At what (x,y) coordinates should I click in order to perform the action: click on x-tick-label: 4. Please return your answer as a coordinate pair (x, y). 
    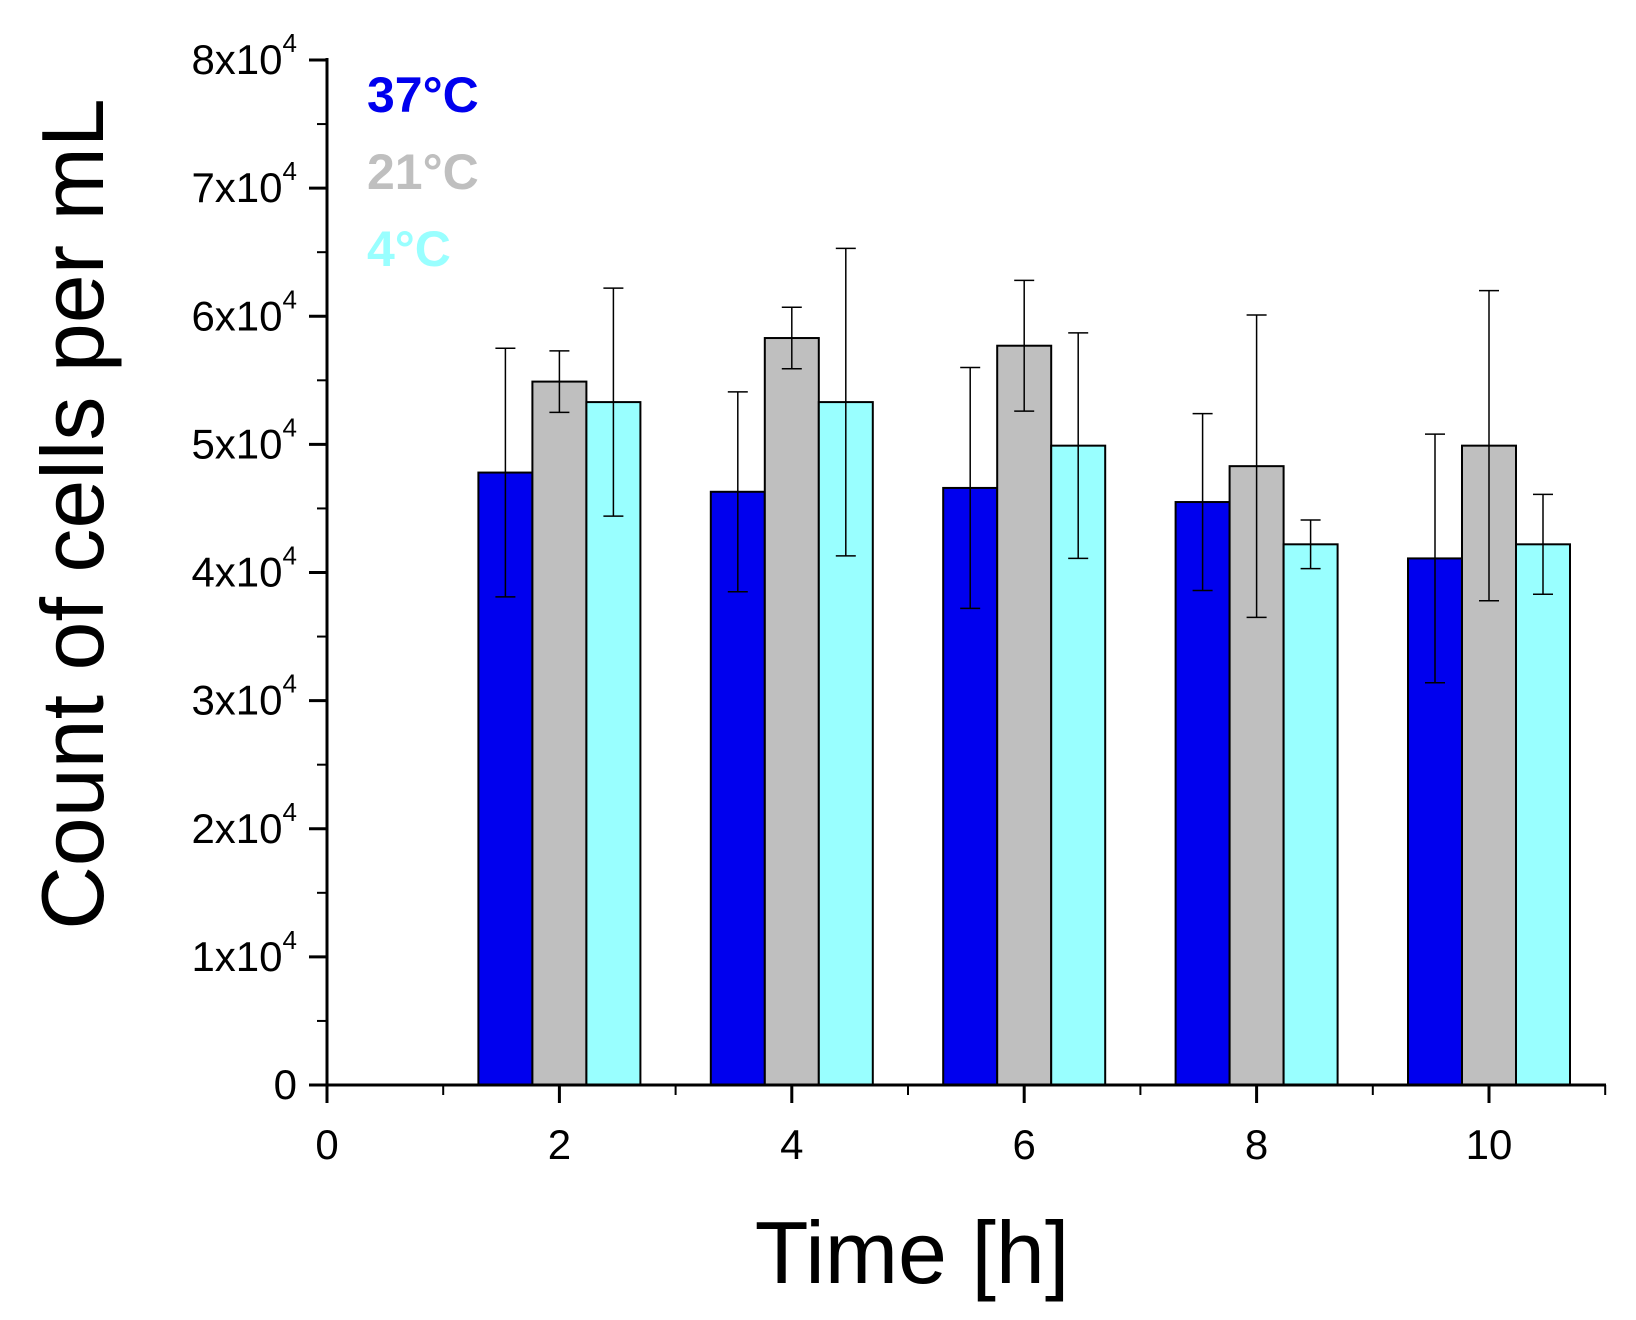
    Looking at the image, I should click on (791, 1144).